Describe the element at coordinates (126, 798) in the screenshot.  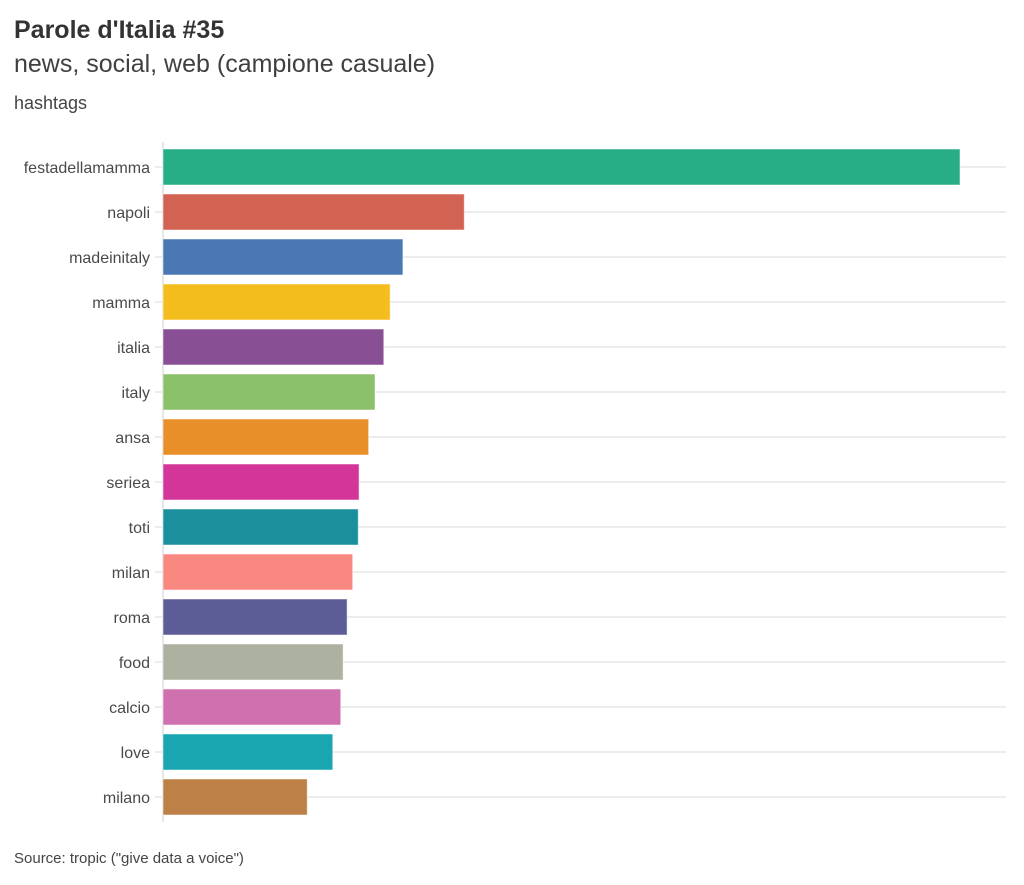
I see `category-label: milano` at that location.